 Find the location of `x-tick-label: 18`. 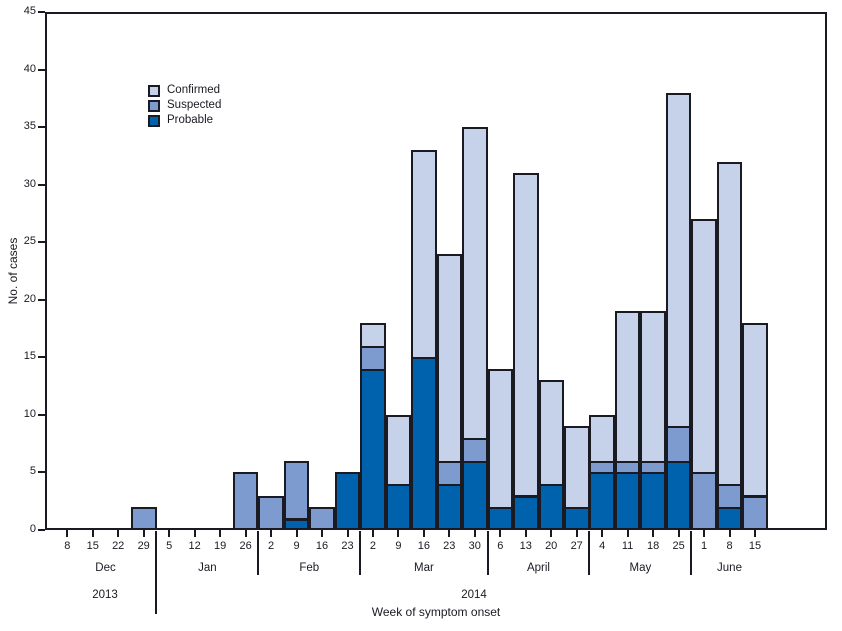

x-tick-label: 18 is located at coordinates (653, 546).